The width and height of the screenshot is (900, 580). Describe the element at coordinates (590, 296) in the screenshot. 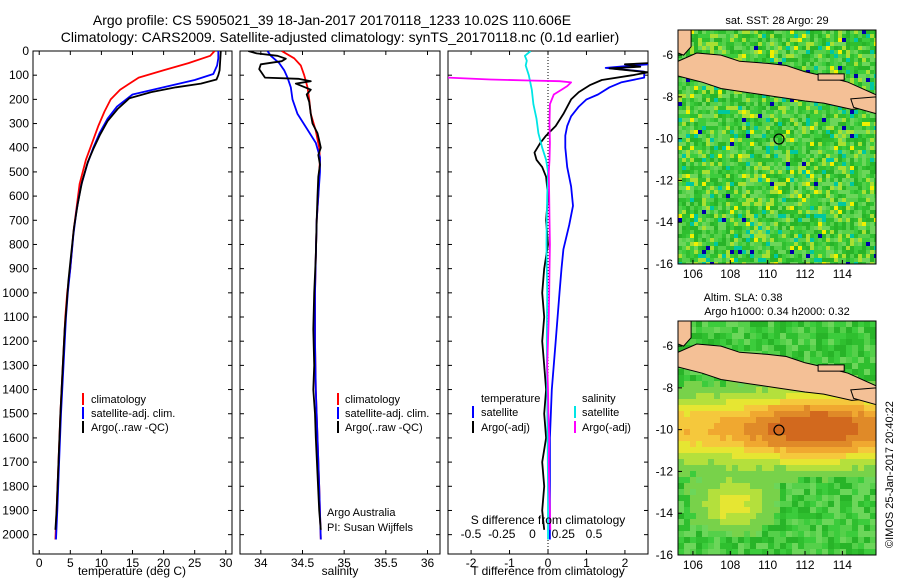

I see `series-line-argo-adj` at that location.